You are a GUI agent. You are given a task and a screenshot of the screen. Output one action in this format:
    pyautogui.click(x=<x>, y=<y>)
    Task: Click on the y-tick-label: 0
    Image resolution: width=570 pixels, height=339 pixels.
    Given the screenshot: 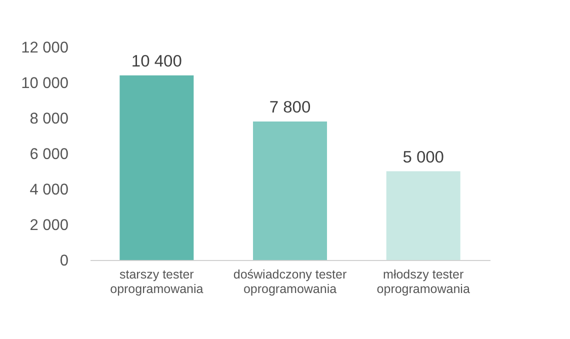 What is the action you would take?
    pyautogui.click(x=64, y=261)
    